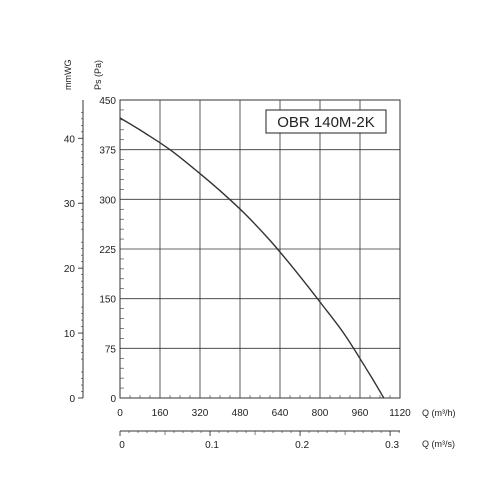  Describe the element at coordinates (107, 101) in the screenshot. I see `y-tick-label: 450` at that location.